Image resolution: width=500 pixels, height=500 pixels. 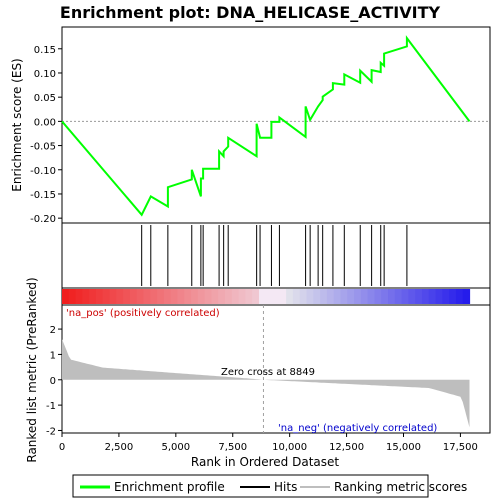 I want to click on metric-y-tick-label: 1, so click(x=53, y=355).